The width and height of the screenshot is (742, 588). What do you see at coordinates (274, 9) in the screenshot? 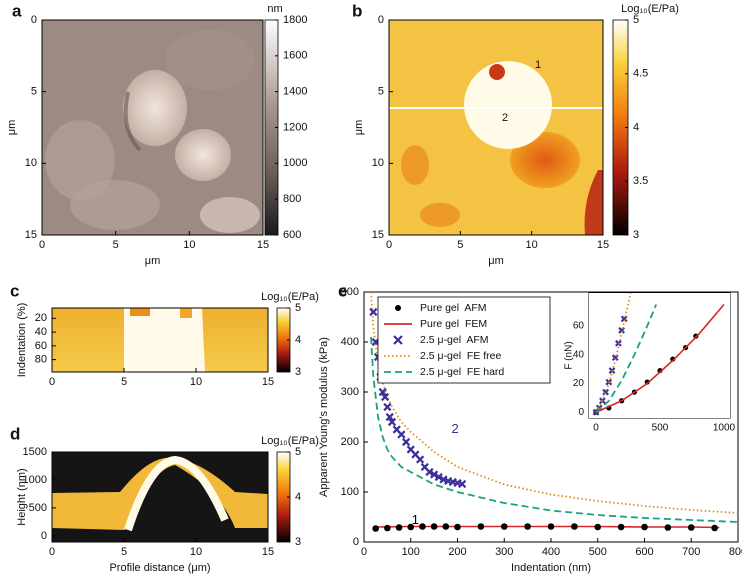
I see `colorbar-label: nm` at bounding box center [274, 9].